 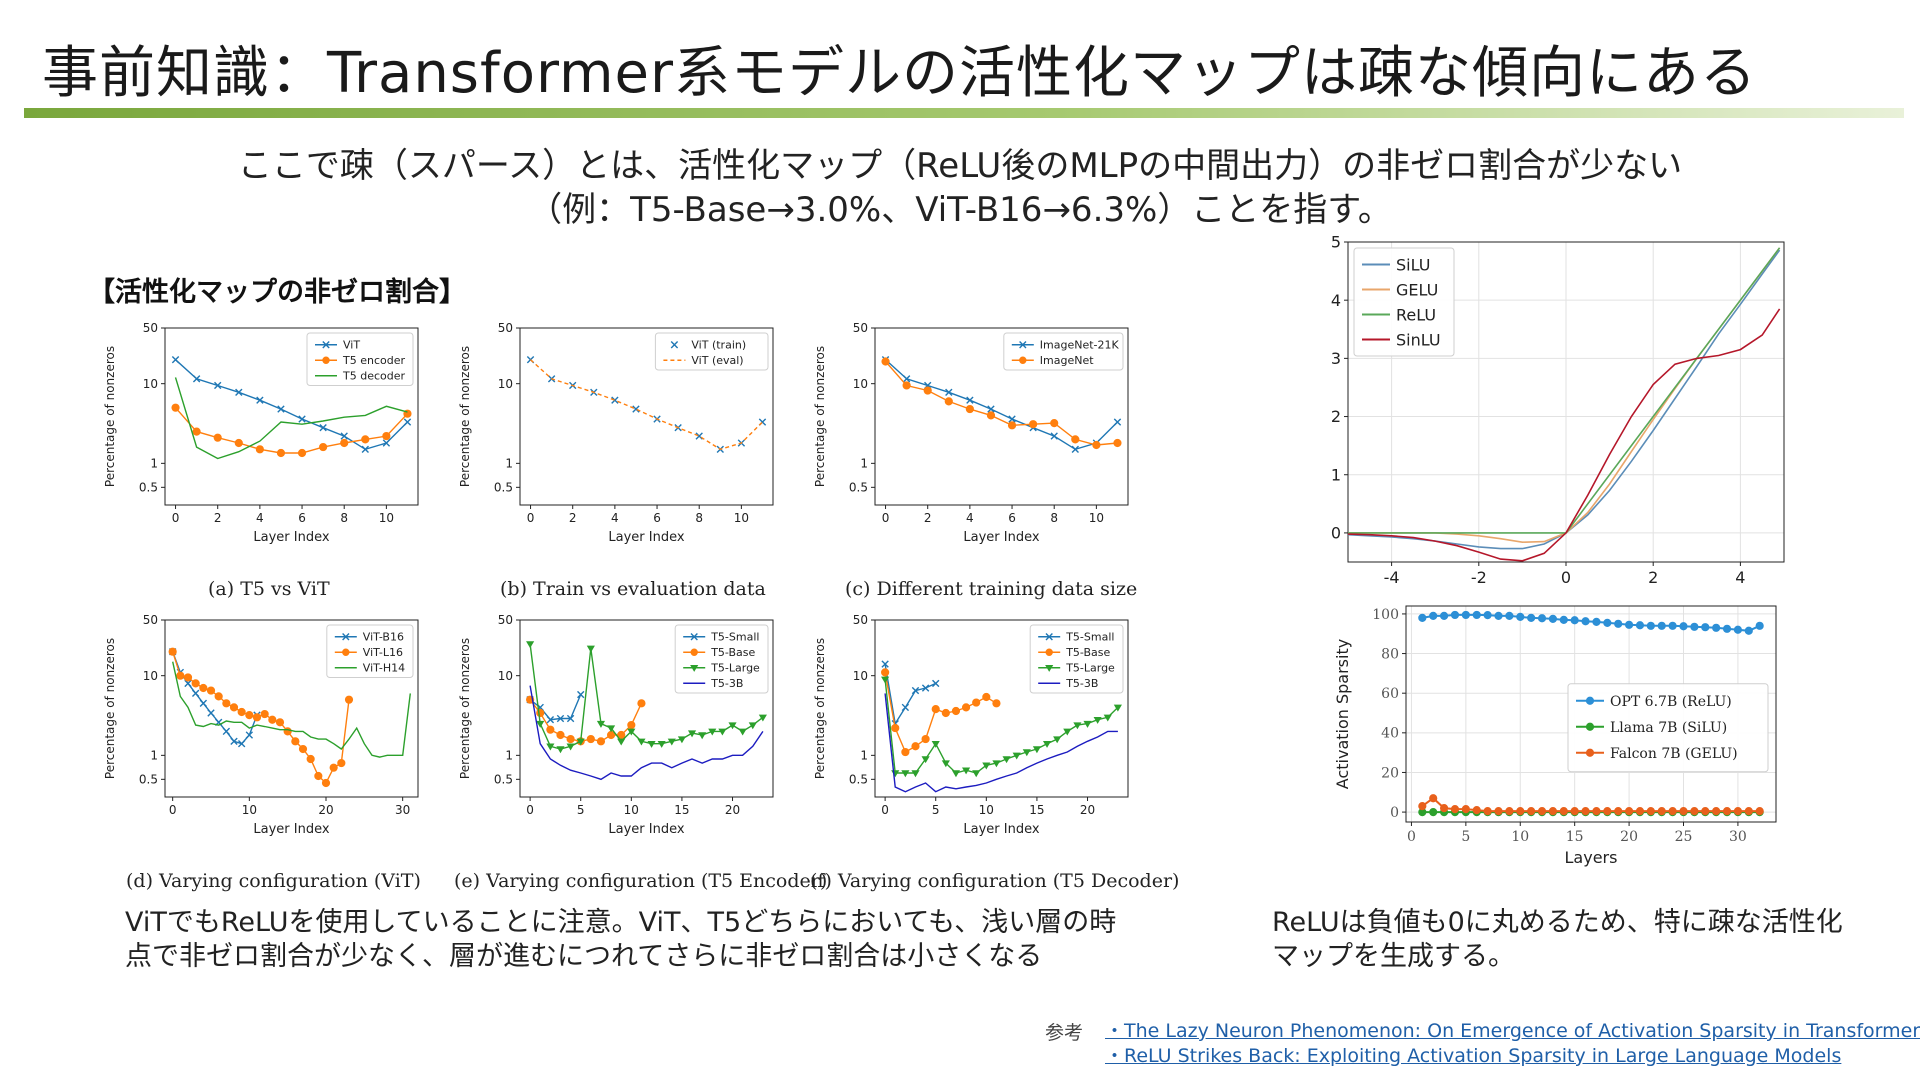 What do you see at coordinates (674, 345) in the screenshot?
I see `legend-marker-vit-train` at bounding box center [674, 345].